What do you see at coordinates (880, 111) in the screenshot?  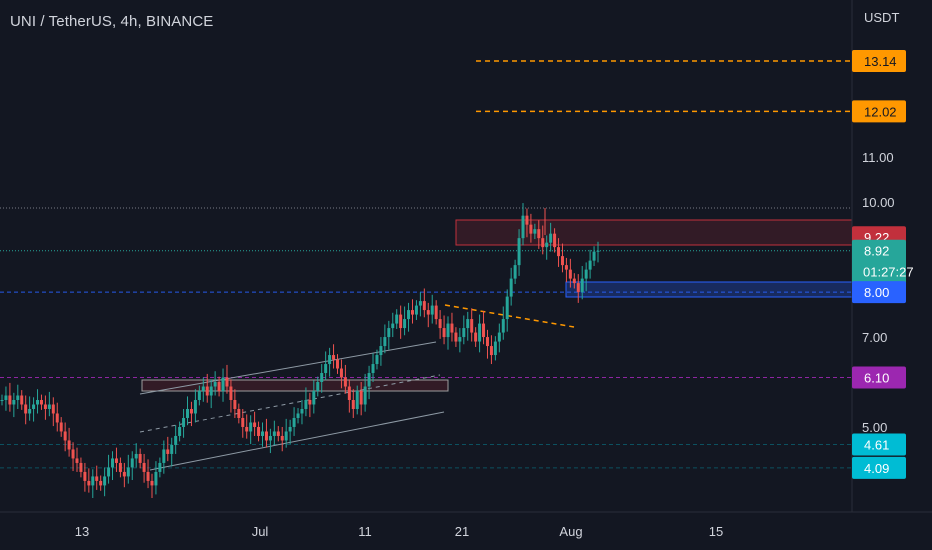 I see `price-label: 12.02` at bounding box center [880, 111].